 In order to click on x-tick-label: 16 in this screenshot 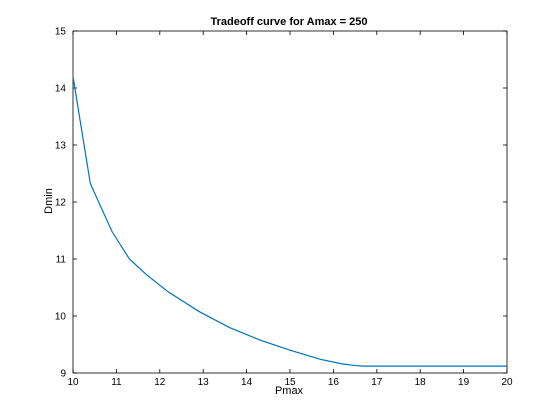, I will do `click(334, 382)`.